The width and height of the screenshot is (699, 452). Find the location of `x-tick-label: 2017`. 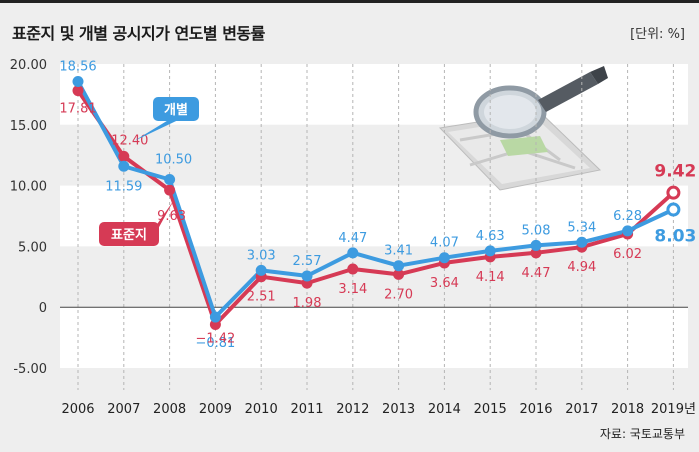

x-tick-label: 2017 is located at coordinates (581, 409).